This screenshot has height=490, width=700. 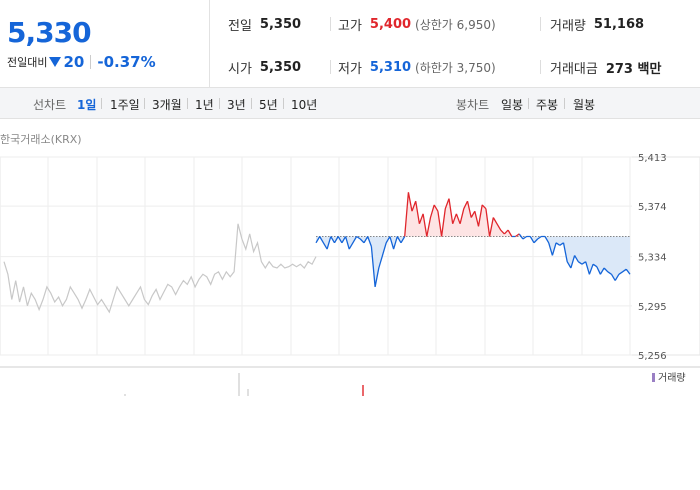 What do you see at coordinates (240, 69) in the screenshot?
I see `stat-label: 시가` at bounding box center [240, 69].